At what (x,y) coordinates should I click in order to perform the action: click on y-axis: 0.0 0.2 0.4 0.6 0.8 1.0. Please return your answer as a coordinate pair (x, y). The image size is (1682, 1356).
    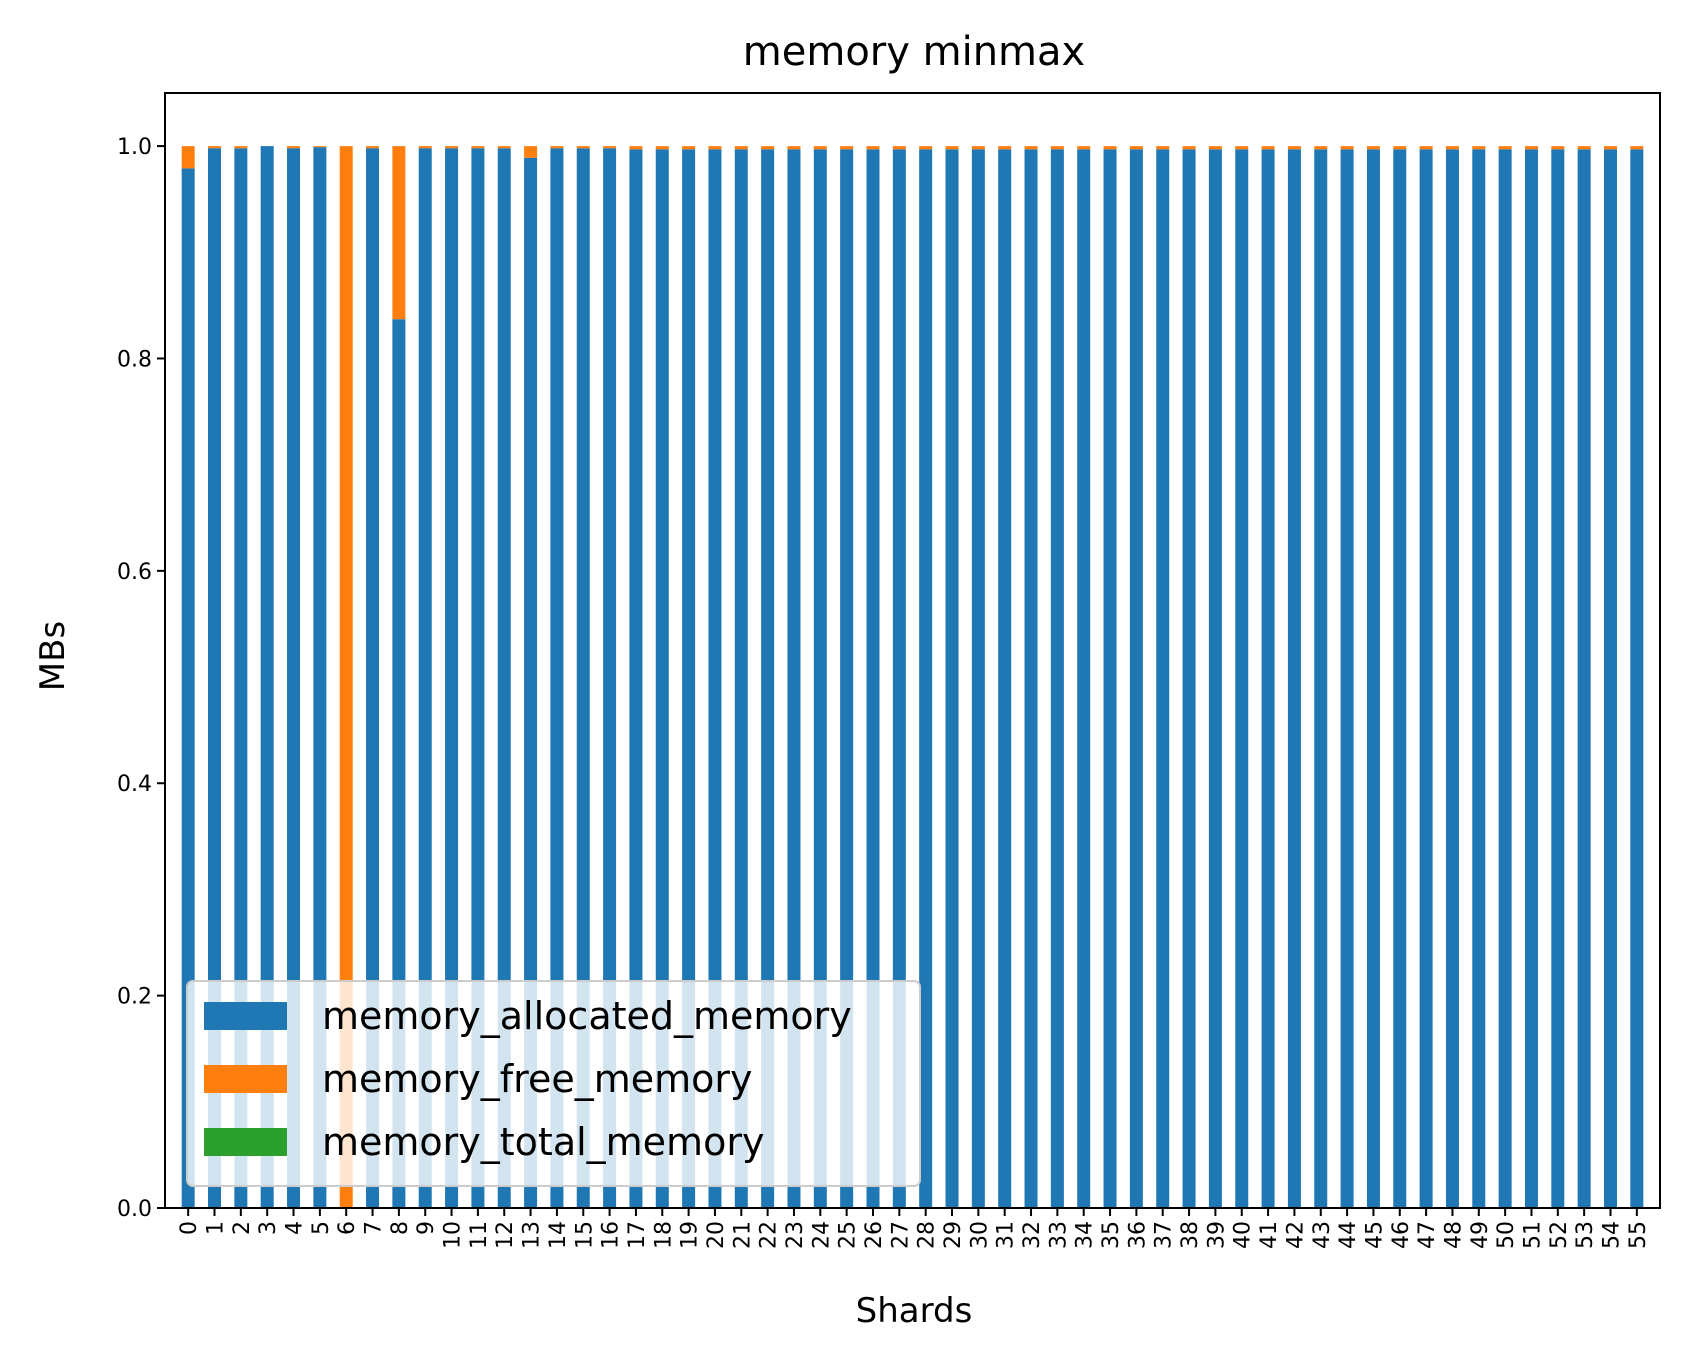
    Looking at the image, I should click on (141, 678).